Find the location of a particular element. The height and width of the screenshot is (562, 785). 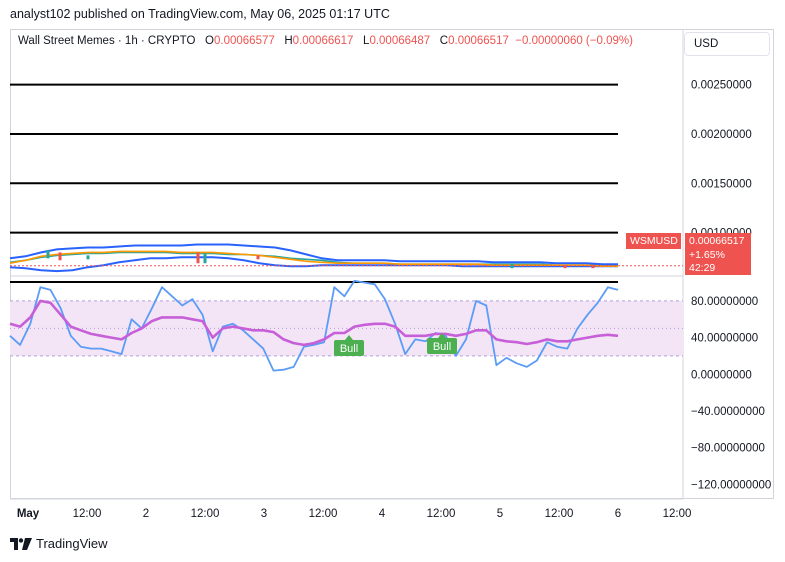

time-axis-label: 3 is located at coordinates (264, 514).